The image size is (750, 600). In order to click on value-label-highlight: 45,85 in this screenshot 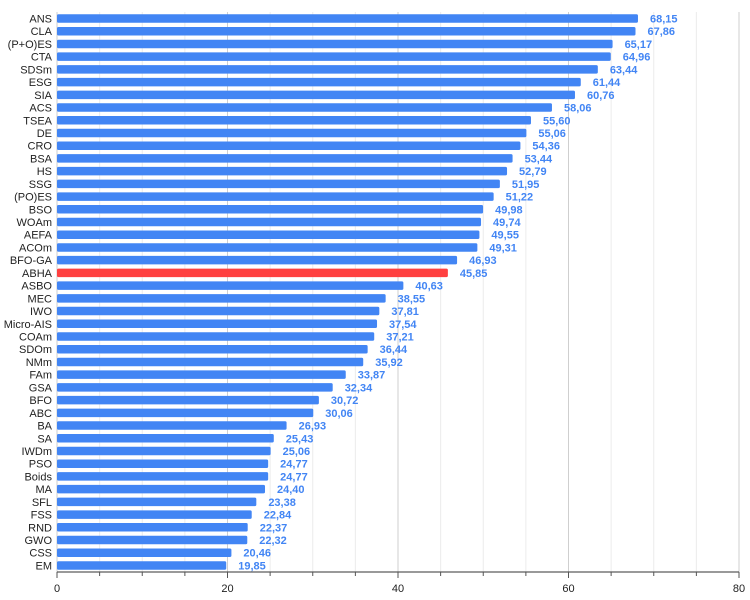, I will do `click(474, 274)`.